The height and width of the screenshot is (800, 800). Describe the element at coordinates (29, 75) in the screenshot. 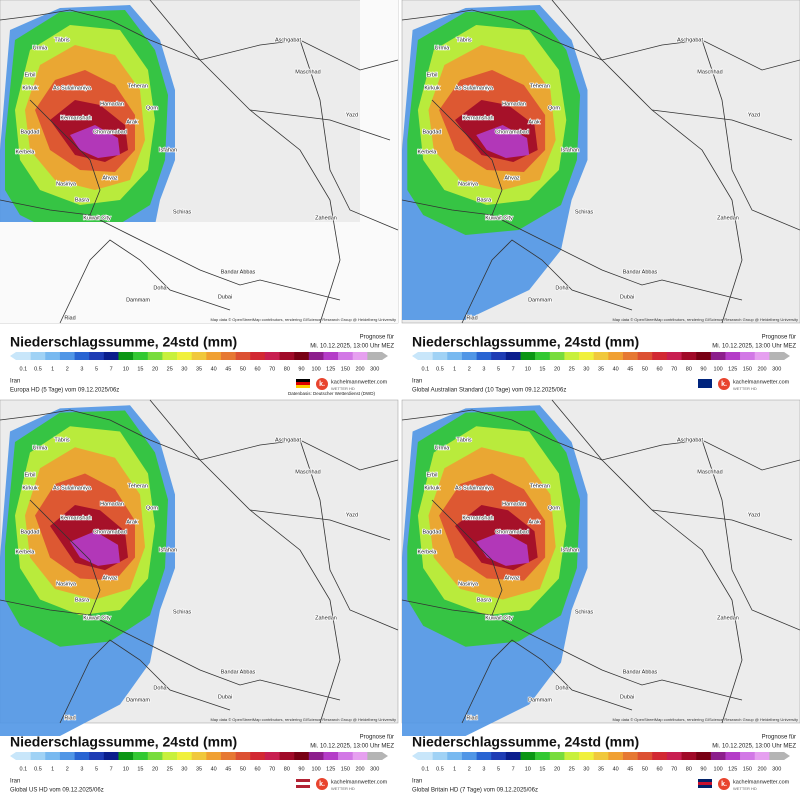

I see `city-label: Erbil` at that location.